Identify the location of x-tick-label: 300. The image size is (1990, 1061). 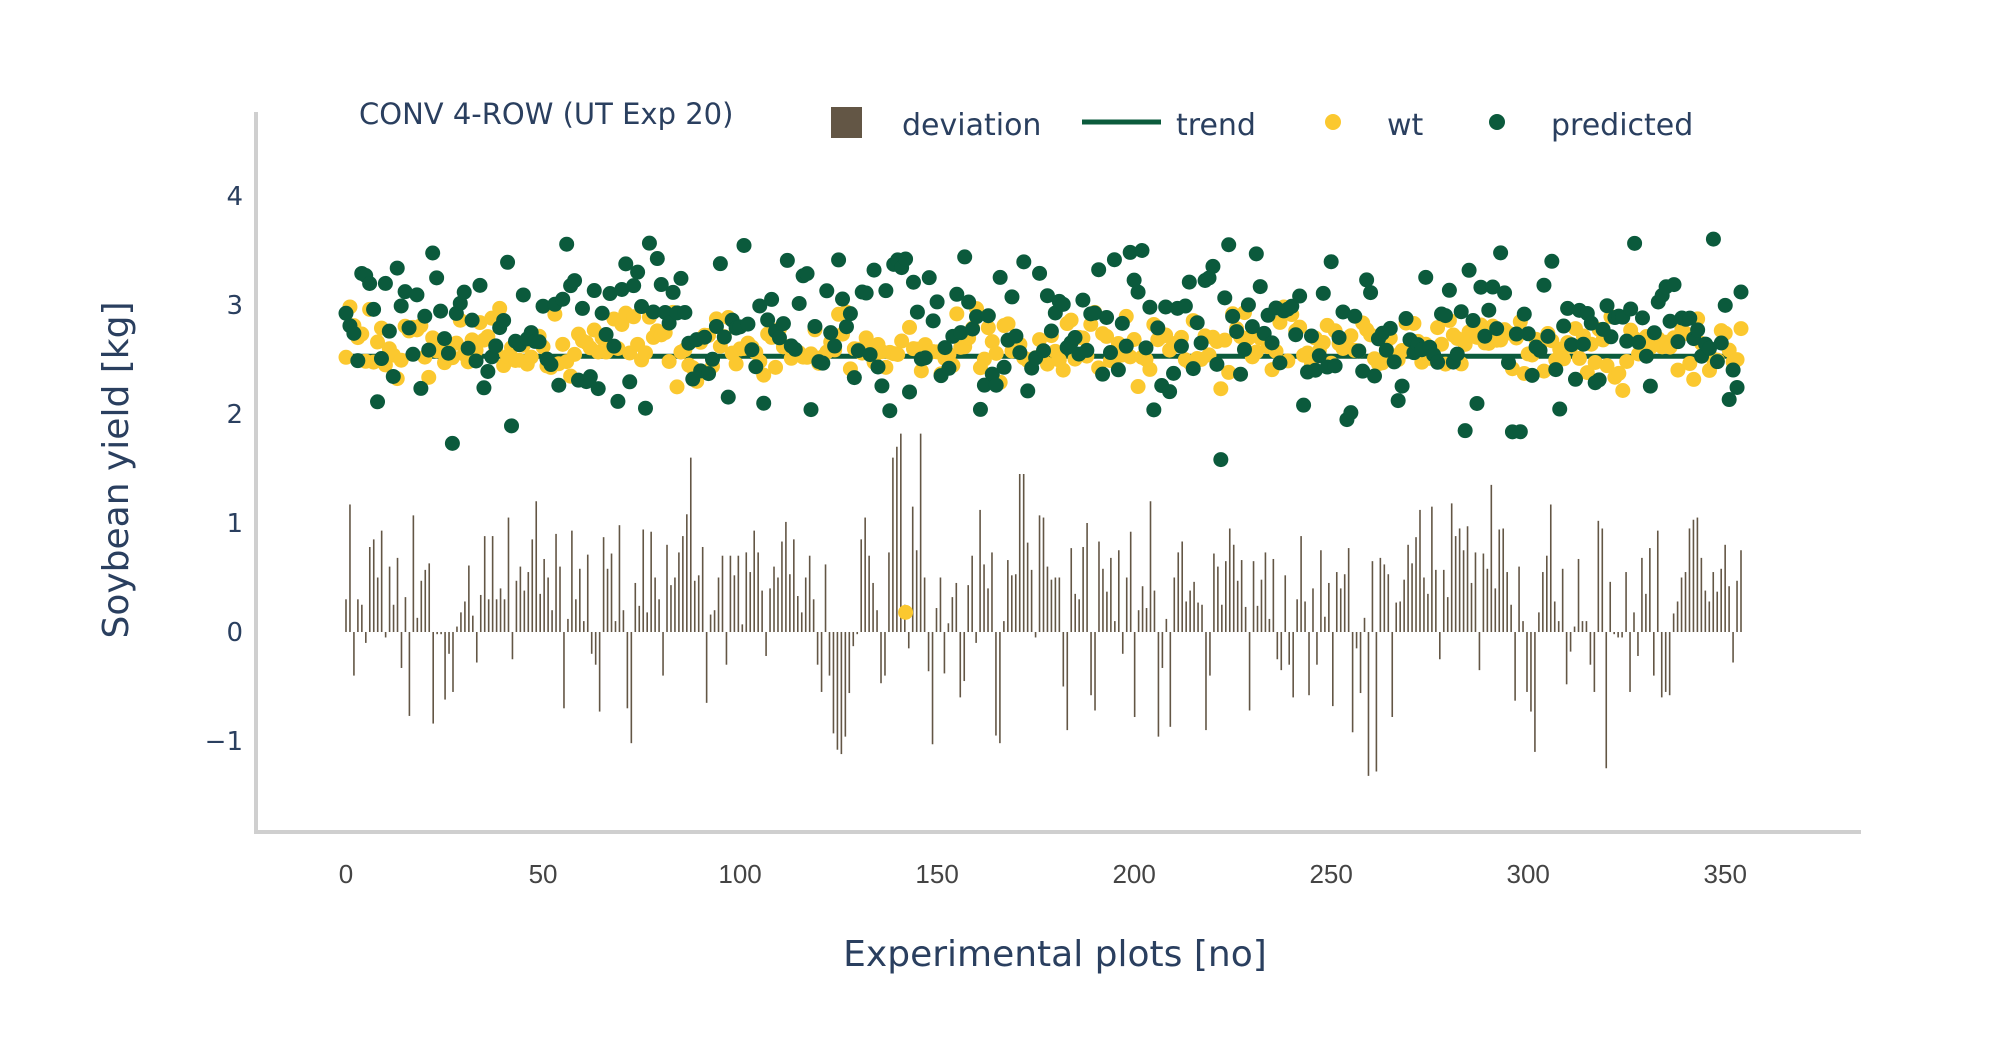
(1528, 874).